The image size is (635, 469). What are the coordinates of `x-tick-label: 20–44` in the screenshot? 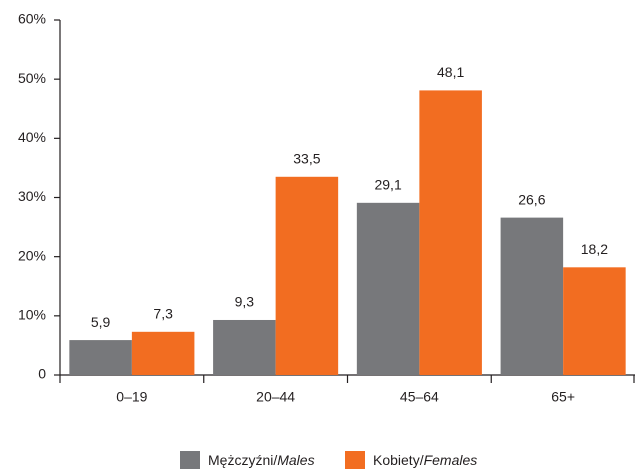 It's located at (275, 397).